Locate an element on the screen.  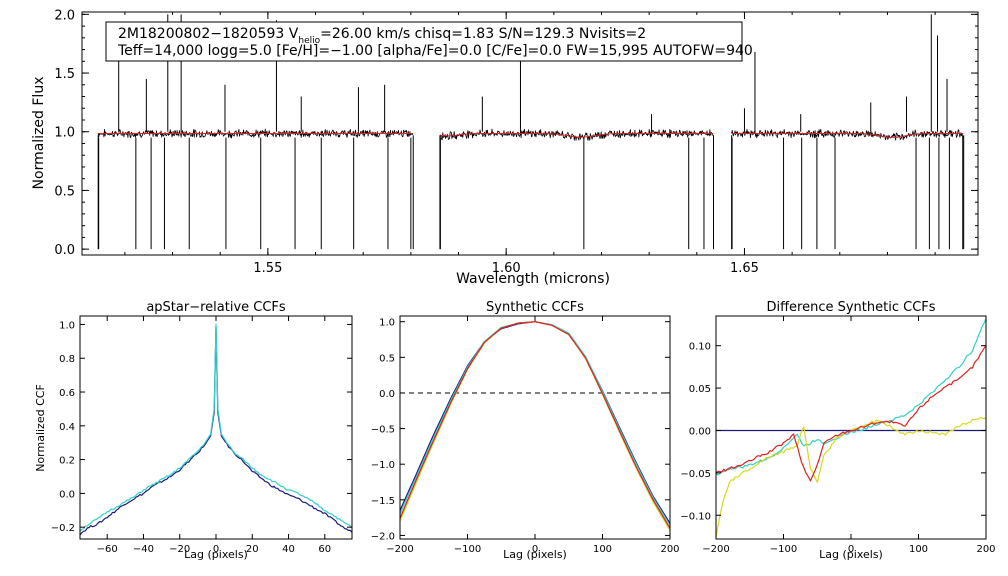
apstar-ccf-axes: −60 −40 −20 0 20 40 60 −0.2 0.0 0.2 0.4 0.6 0.8 1.0 is located at coordinates (201, 435).